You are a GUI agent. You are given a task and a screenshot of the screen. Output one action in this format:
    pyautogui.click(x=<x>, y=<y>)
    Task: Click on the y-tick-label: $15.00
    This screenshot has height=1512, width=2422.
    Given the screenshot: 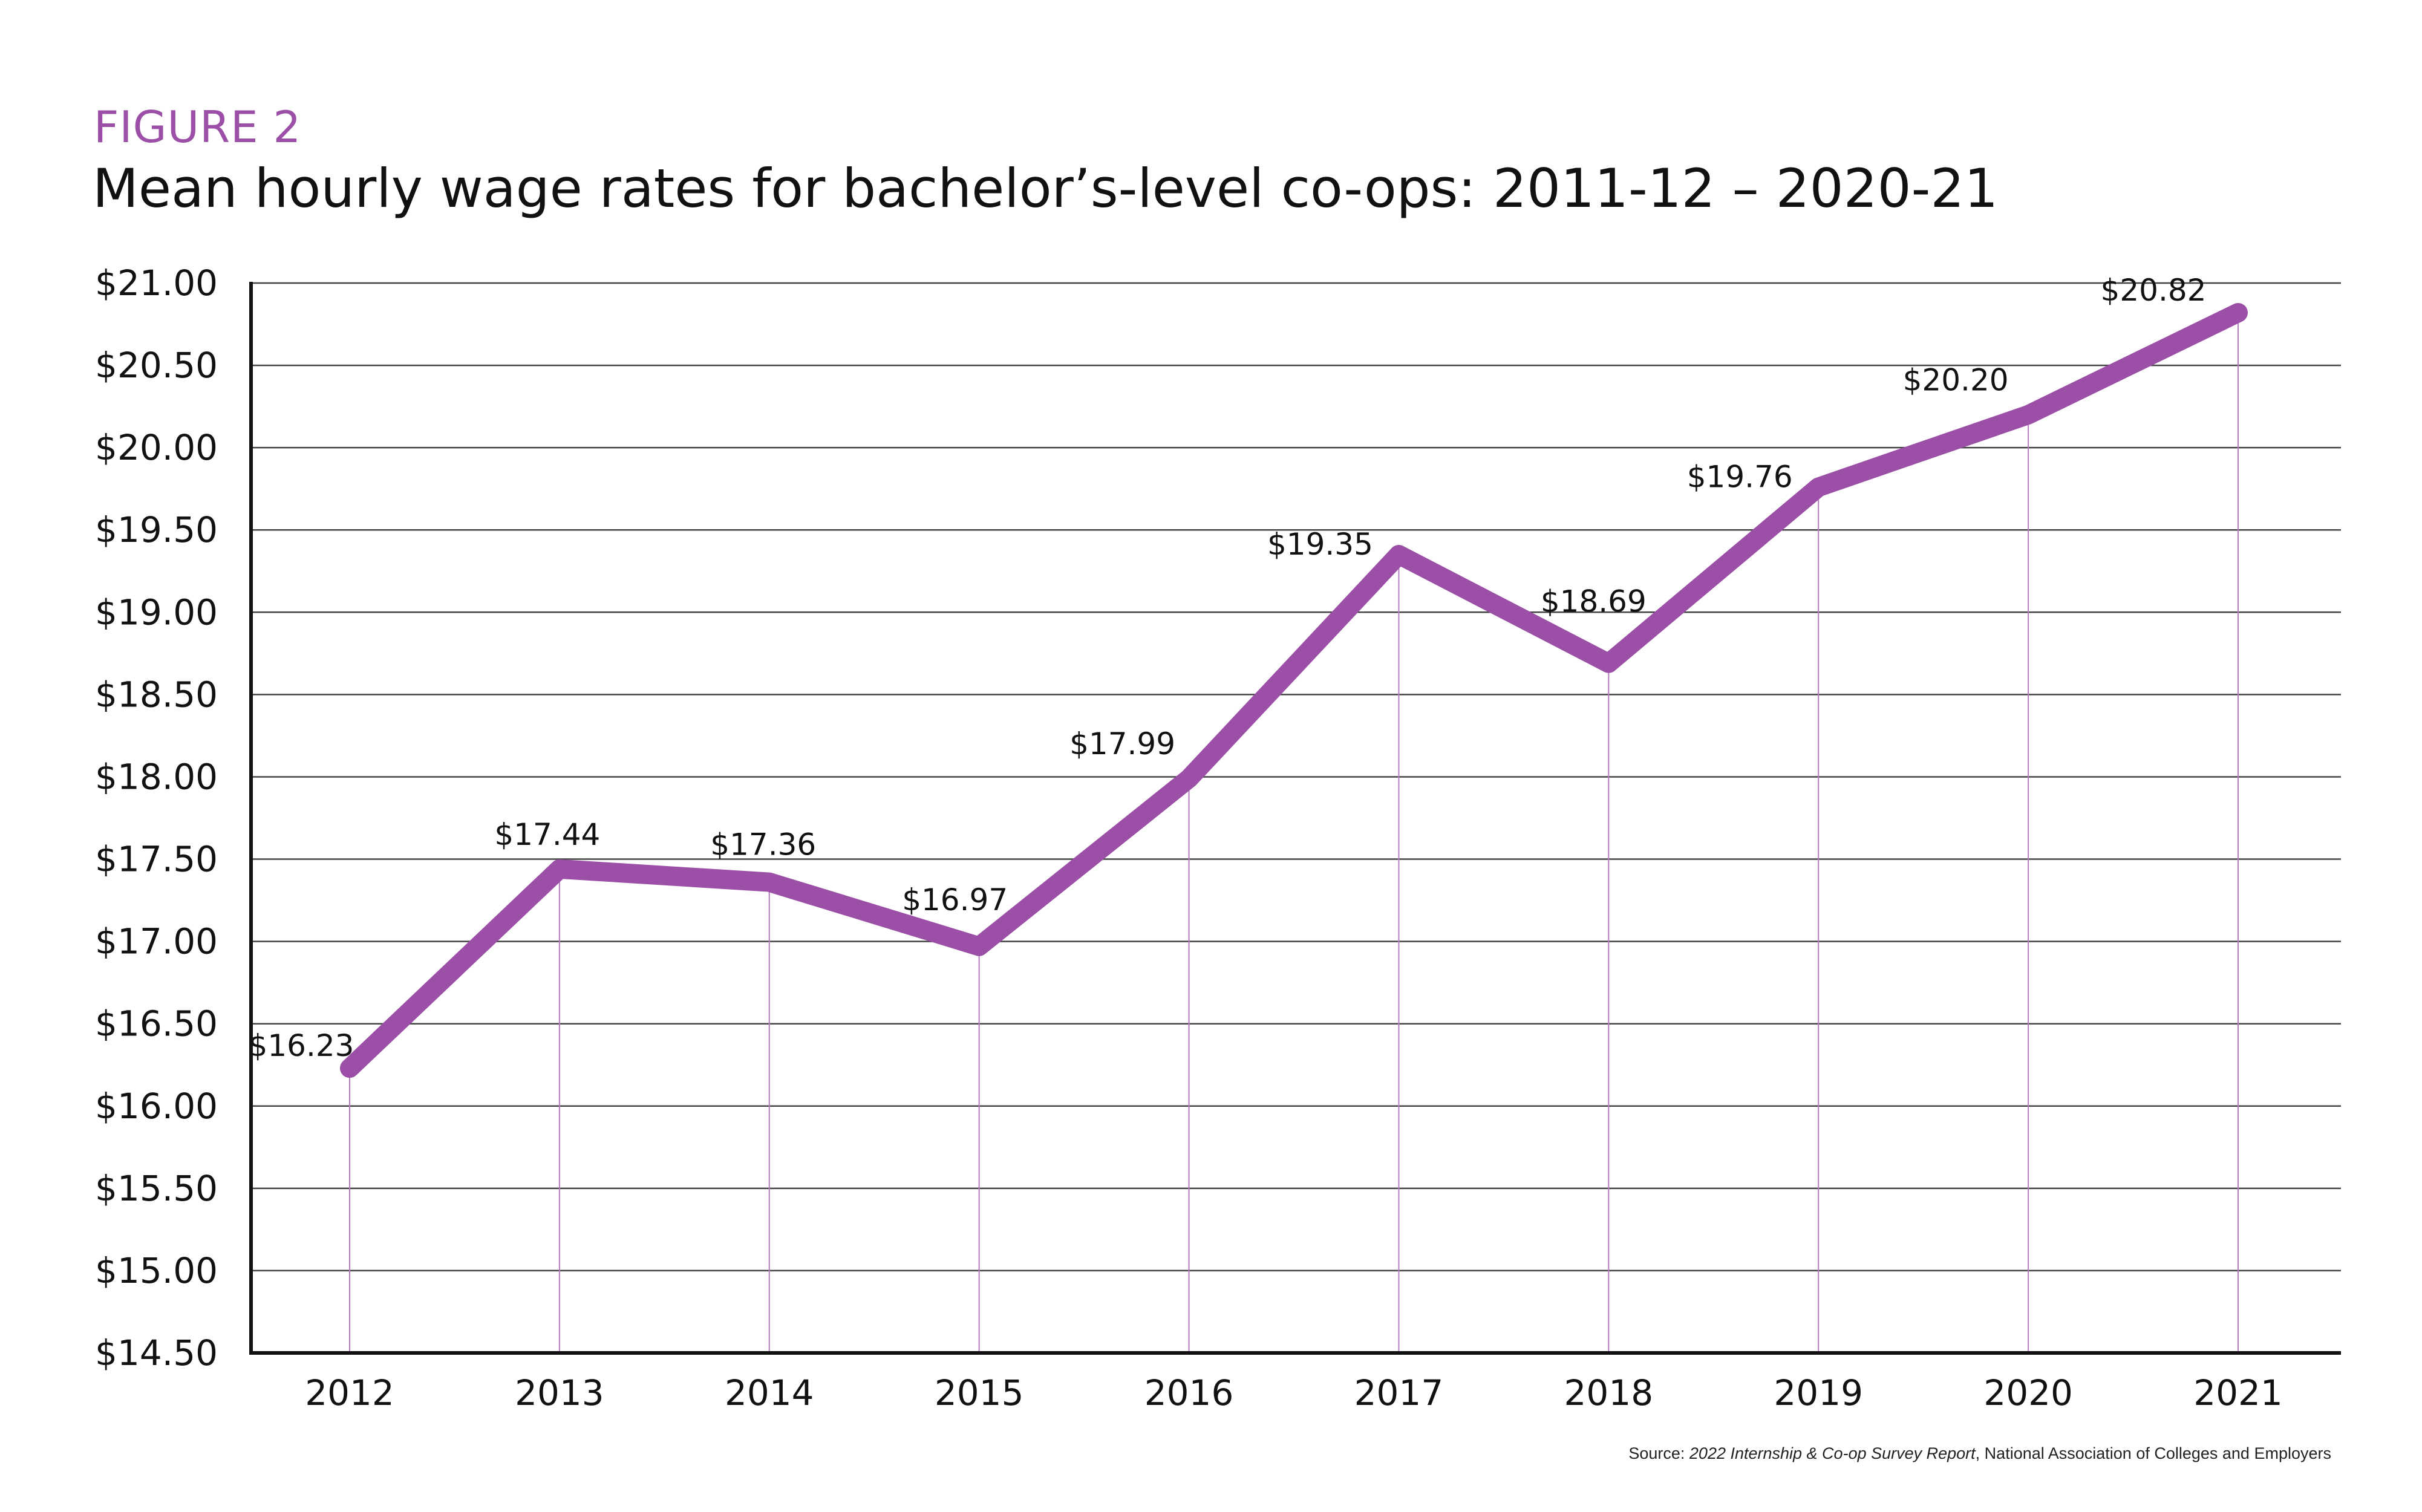 What is the action you would take?
    pyautogui.click(x=156, y=1270)
    